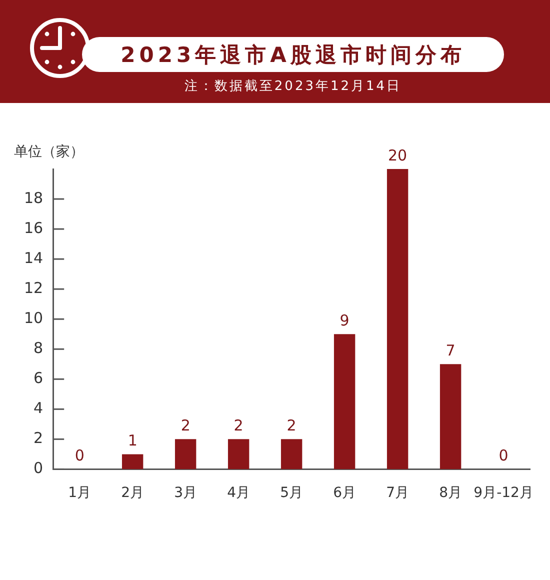 The image size is (550, 580). What do you see at coordinates (39, 408) in the screenshot?
I see `y-tick-label: 4` at bounding box center [39, 408].